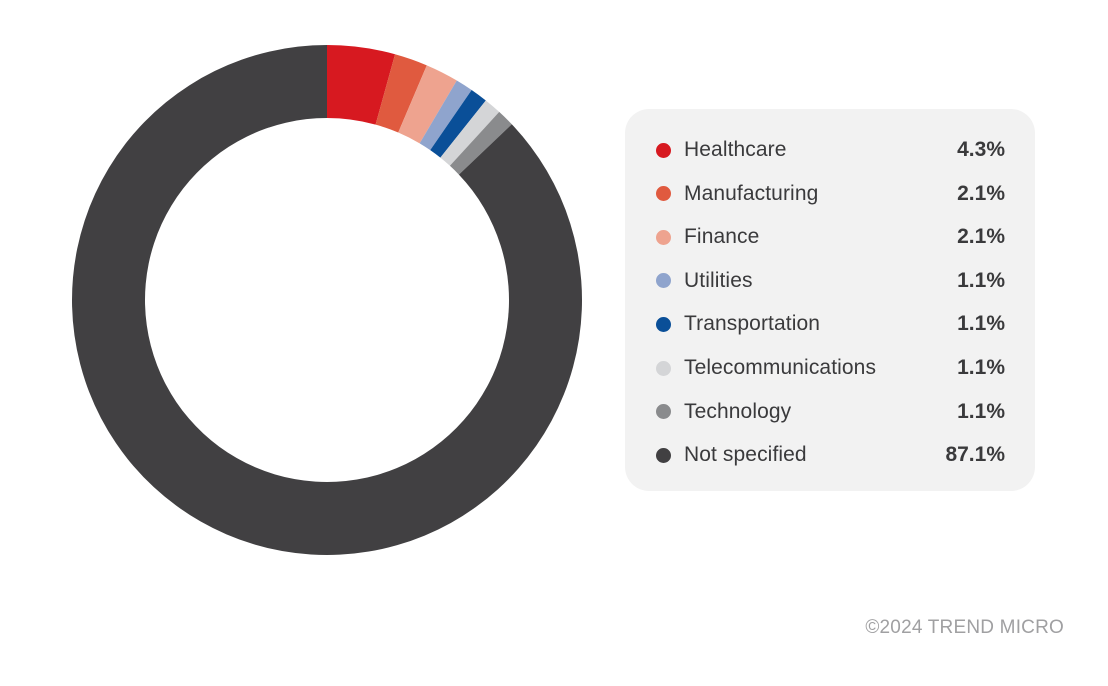 The height and width of the screenshot is (686, 1108). I want to click on legend-label-healthcare: Healthcare, so click(735, 149).